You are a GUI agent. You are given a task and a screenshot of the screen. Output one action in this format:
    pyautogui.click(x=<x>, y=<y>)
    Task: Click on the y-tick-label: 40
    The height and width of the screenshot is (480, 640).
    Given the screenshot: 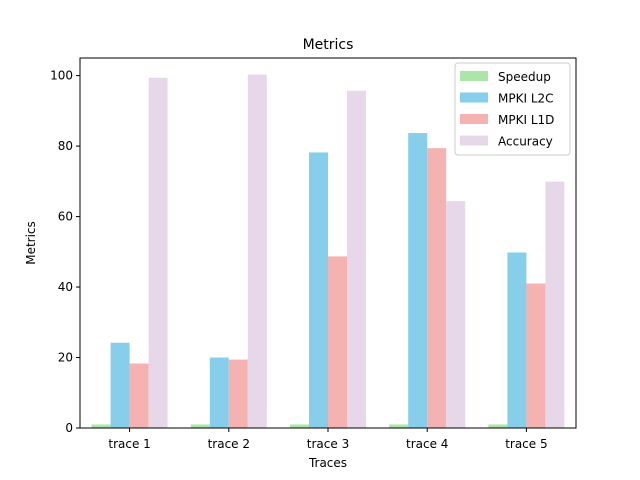 What is the action you would take?
    pyautogui.click(x=65, y=287)
    